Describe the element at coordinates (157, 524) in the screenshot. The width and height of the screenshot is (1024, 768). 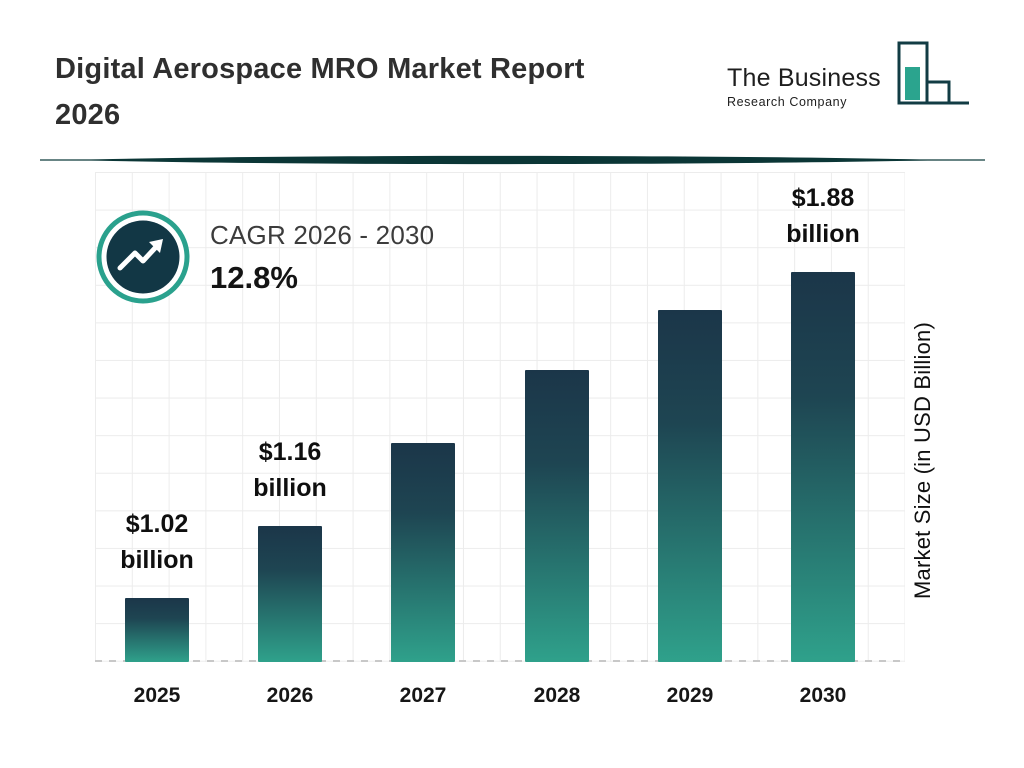
I see `value-label-amount: $1.02` at that location.